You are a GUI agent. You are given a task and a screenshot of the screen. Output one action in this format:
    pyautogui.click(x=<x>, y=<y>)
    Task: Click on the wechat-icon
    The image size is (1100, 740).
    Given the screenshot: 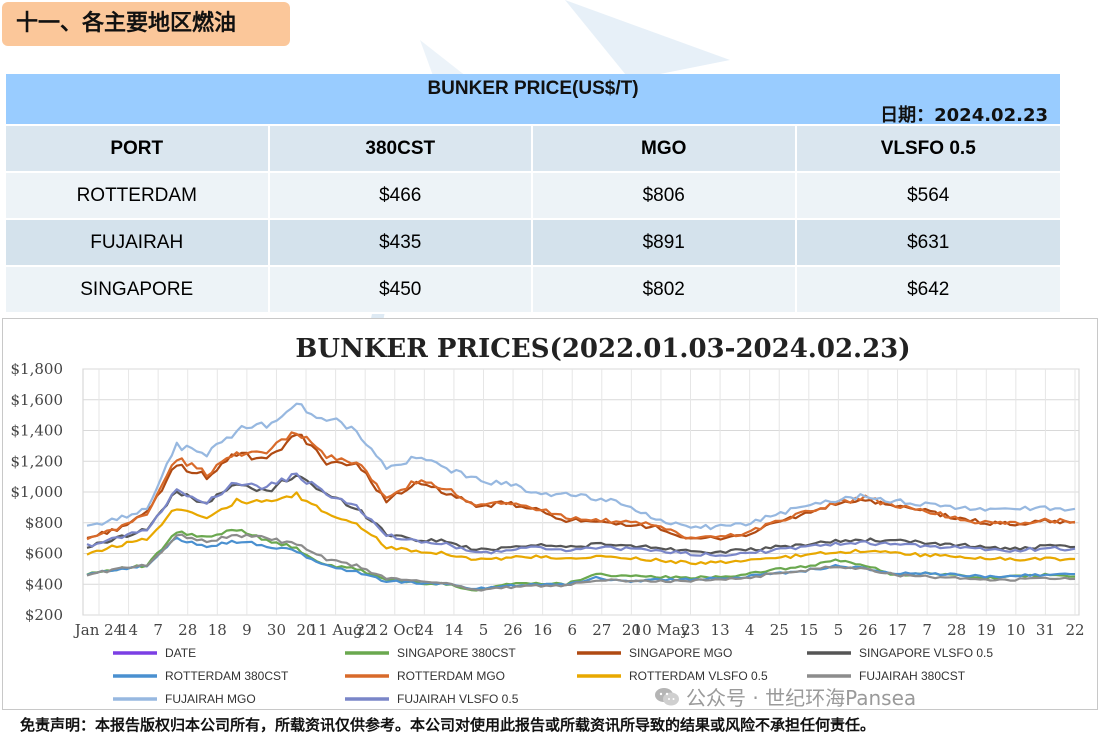 What is the action you would take?
    pyautogui.click(x=667, y=696)
    